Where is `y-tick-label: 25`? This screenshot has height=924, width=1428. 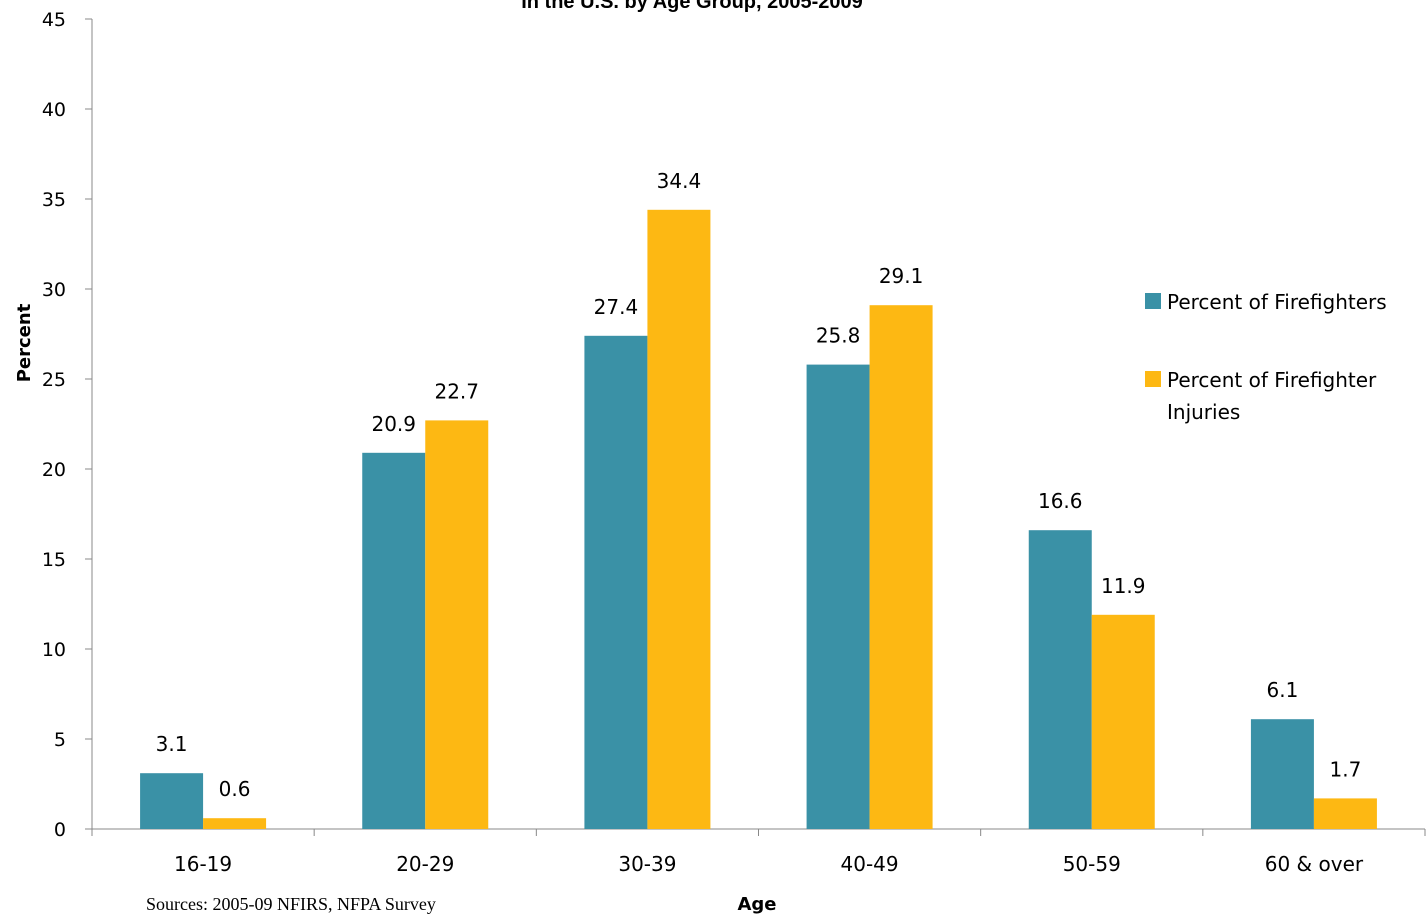 y-tick-label: 25 is located at coordinates (54, 380).